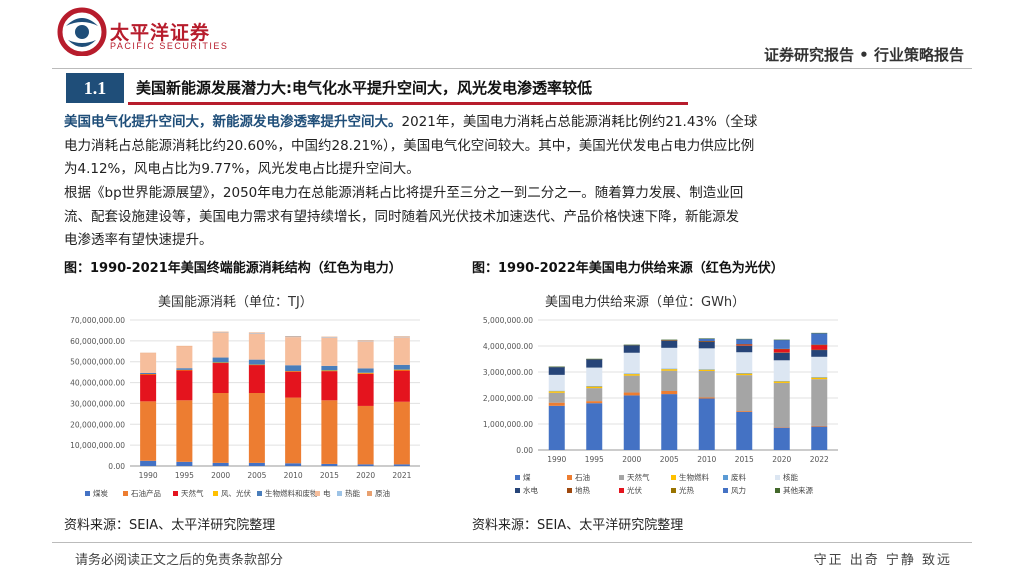 This screenshot has height=576, width=1024. What do you see at coordinates (327, 493) in the screenshot?
I see `legend-label: 电` at bounding box center [327, 493].